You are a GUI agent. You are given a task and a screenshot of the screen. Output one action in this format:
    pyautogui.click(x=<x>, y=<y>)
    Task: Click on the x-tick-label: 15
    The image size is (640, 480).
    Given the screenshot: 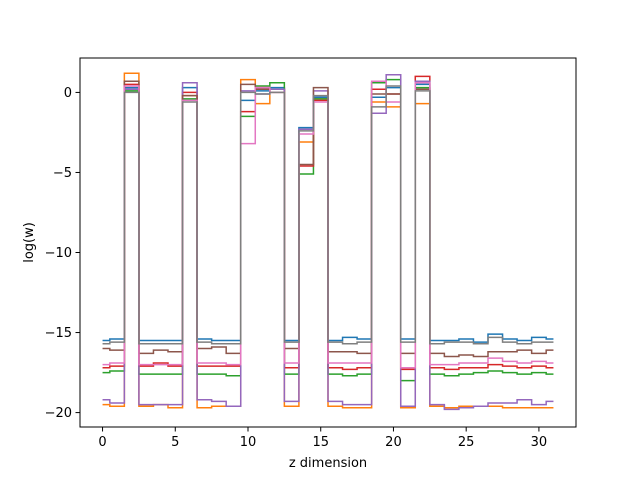 What is the action you would take?
    pyautogui.click(x=320, y=442)
    